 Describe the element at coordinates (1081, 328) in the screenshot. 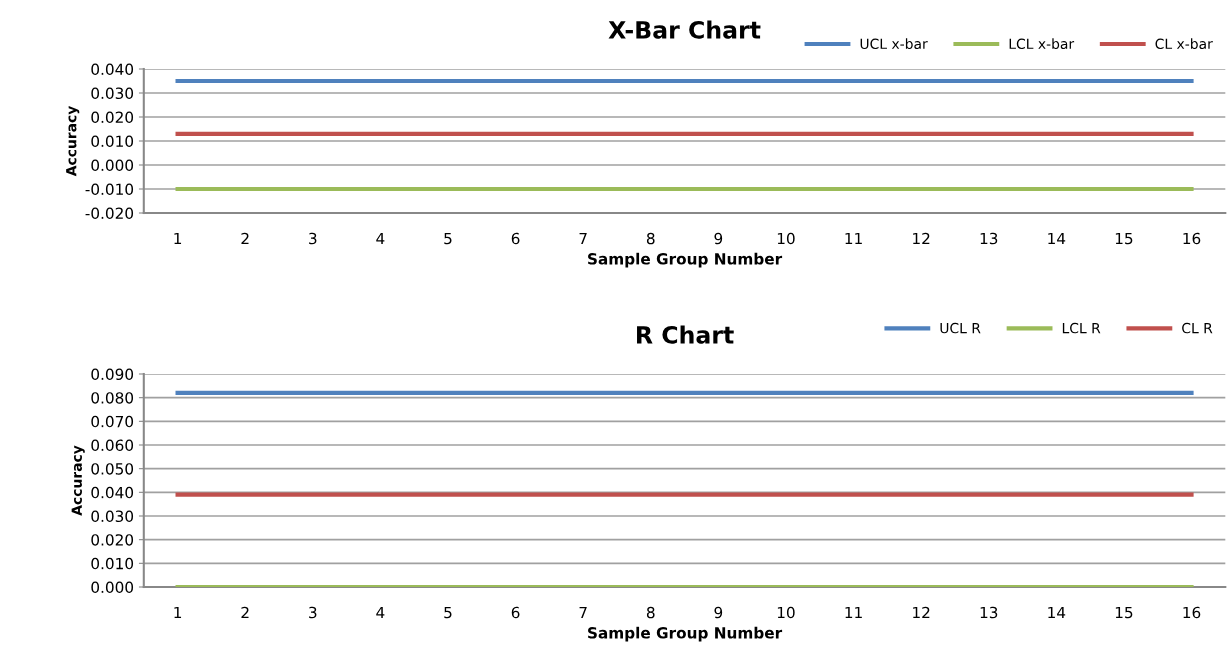

I see `legend-label: LCL R` at that location.